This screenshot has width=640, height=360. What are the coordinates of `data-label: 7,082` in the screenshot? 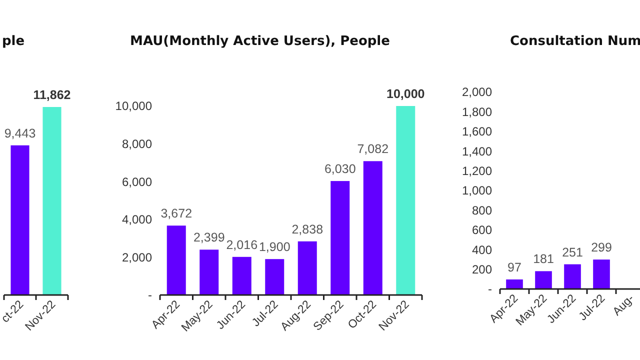 It's located at (373, 149).